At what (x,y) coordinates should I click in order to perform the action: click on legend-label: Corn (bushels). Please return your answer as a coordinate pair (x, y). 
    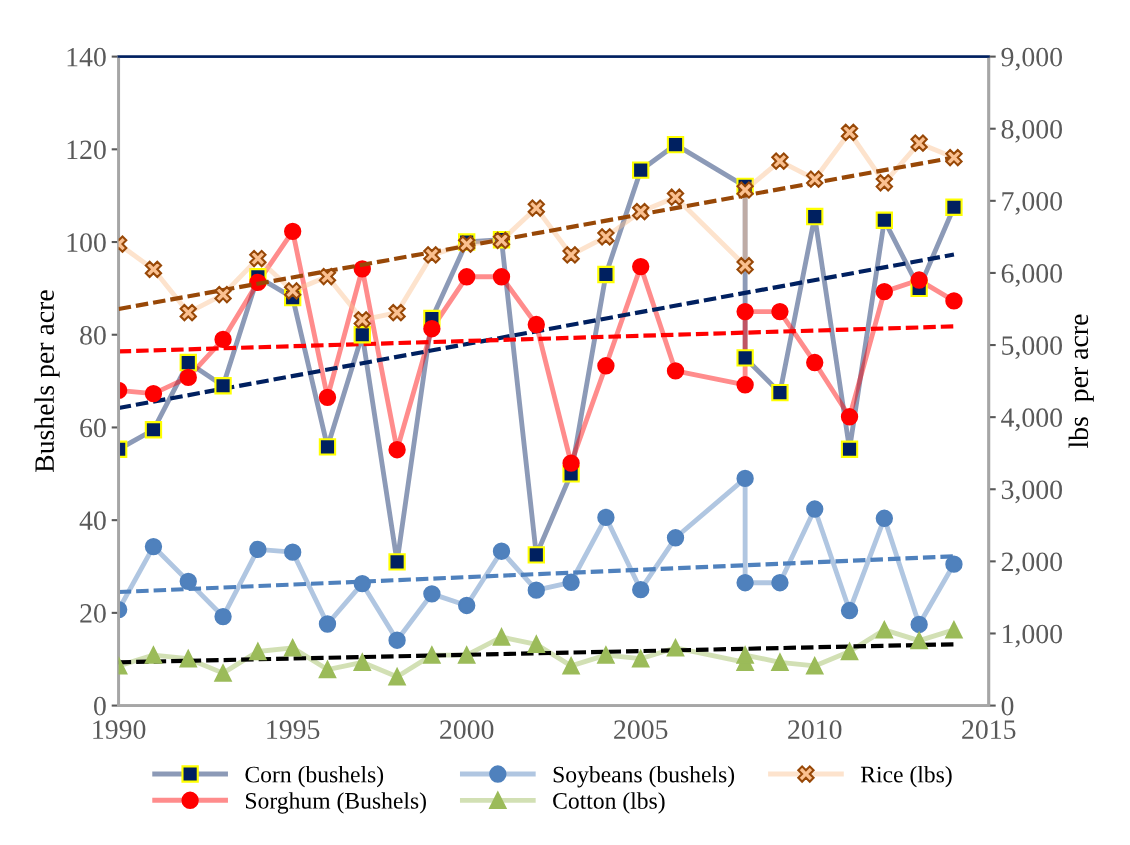
    Looking at the image, I should click on (314, 776).